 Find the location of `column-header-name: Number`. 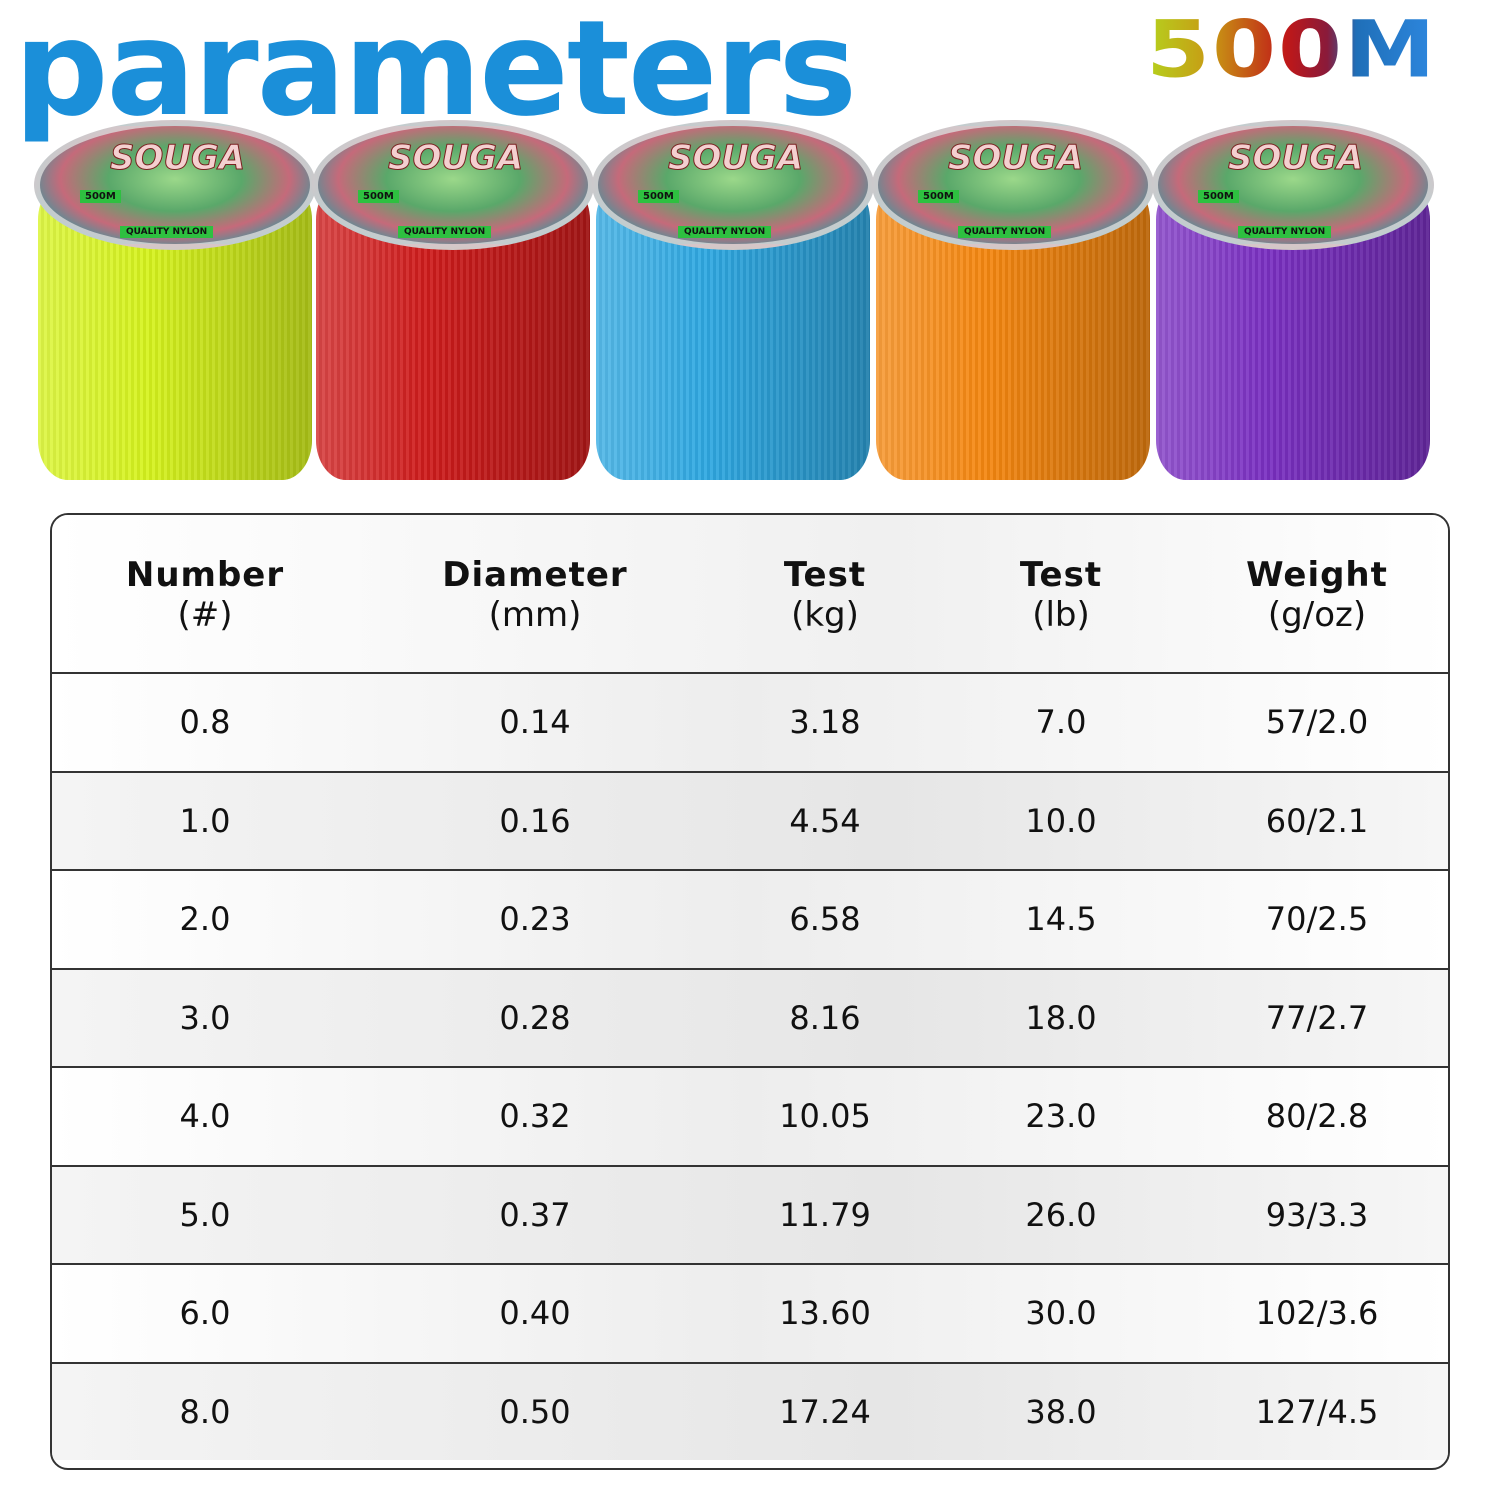

column-header-name: Number is located at coordinates (205, 575).